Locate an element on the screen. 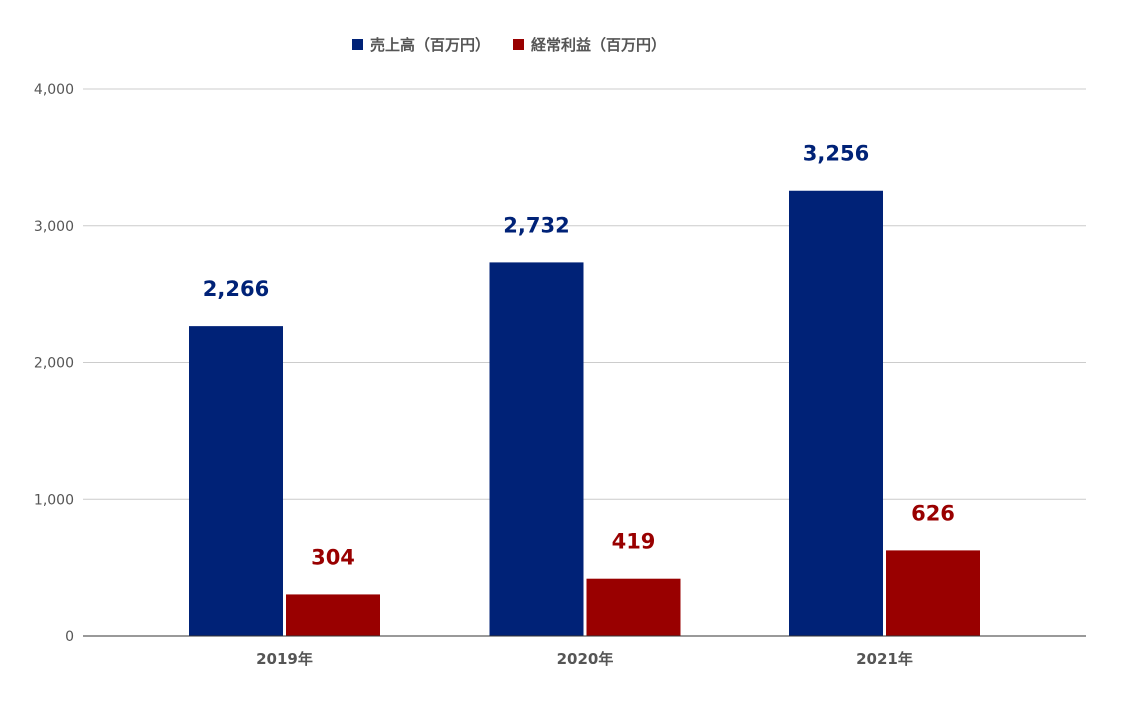 The height and width of the screenshot is (703, 1122). y-tick-label: 3,000 is located at coordinates (54, 227).